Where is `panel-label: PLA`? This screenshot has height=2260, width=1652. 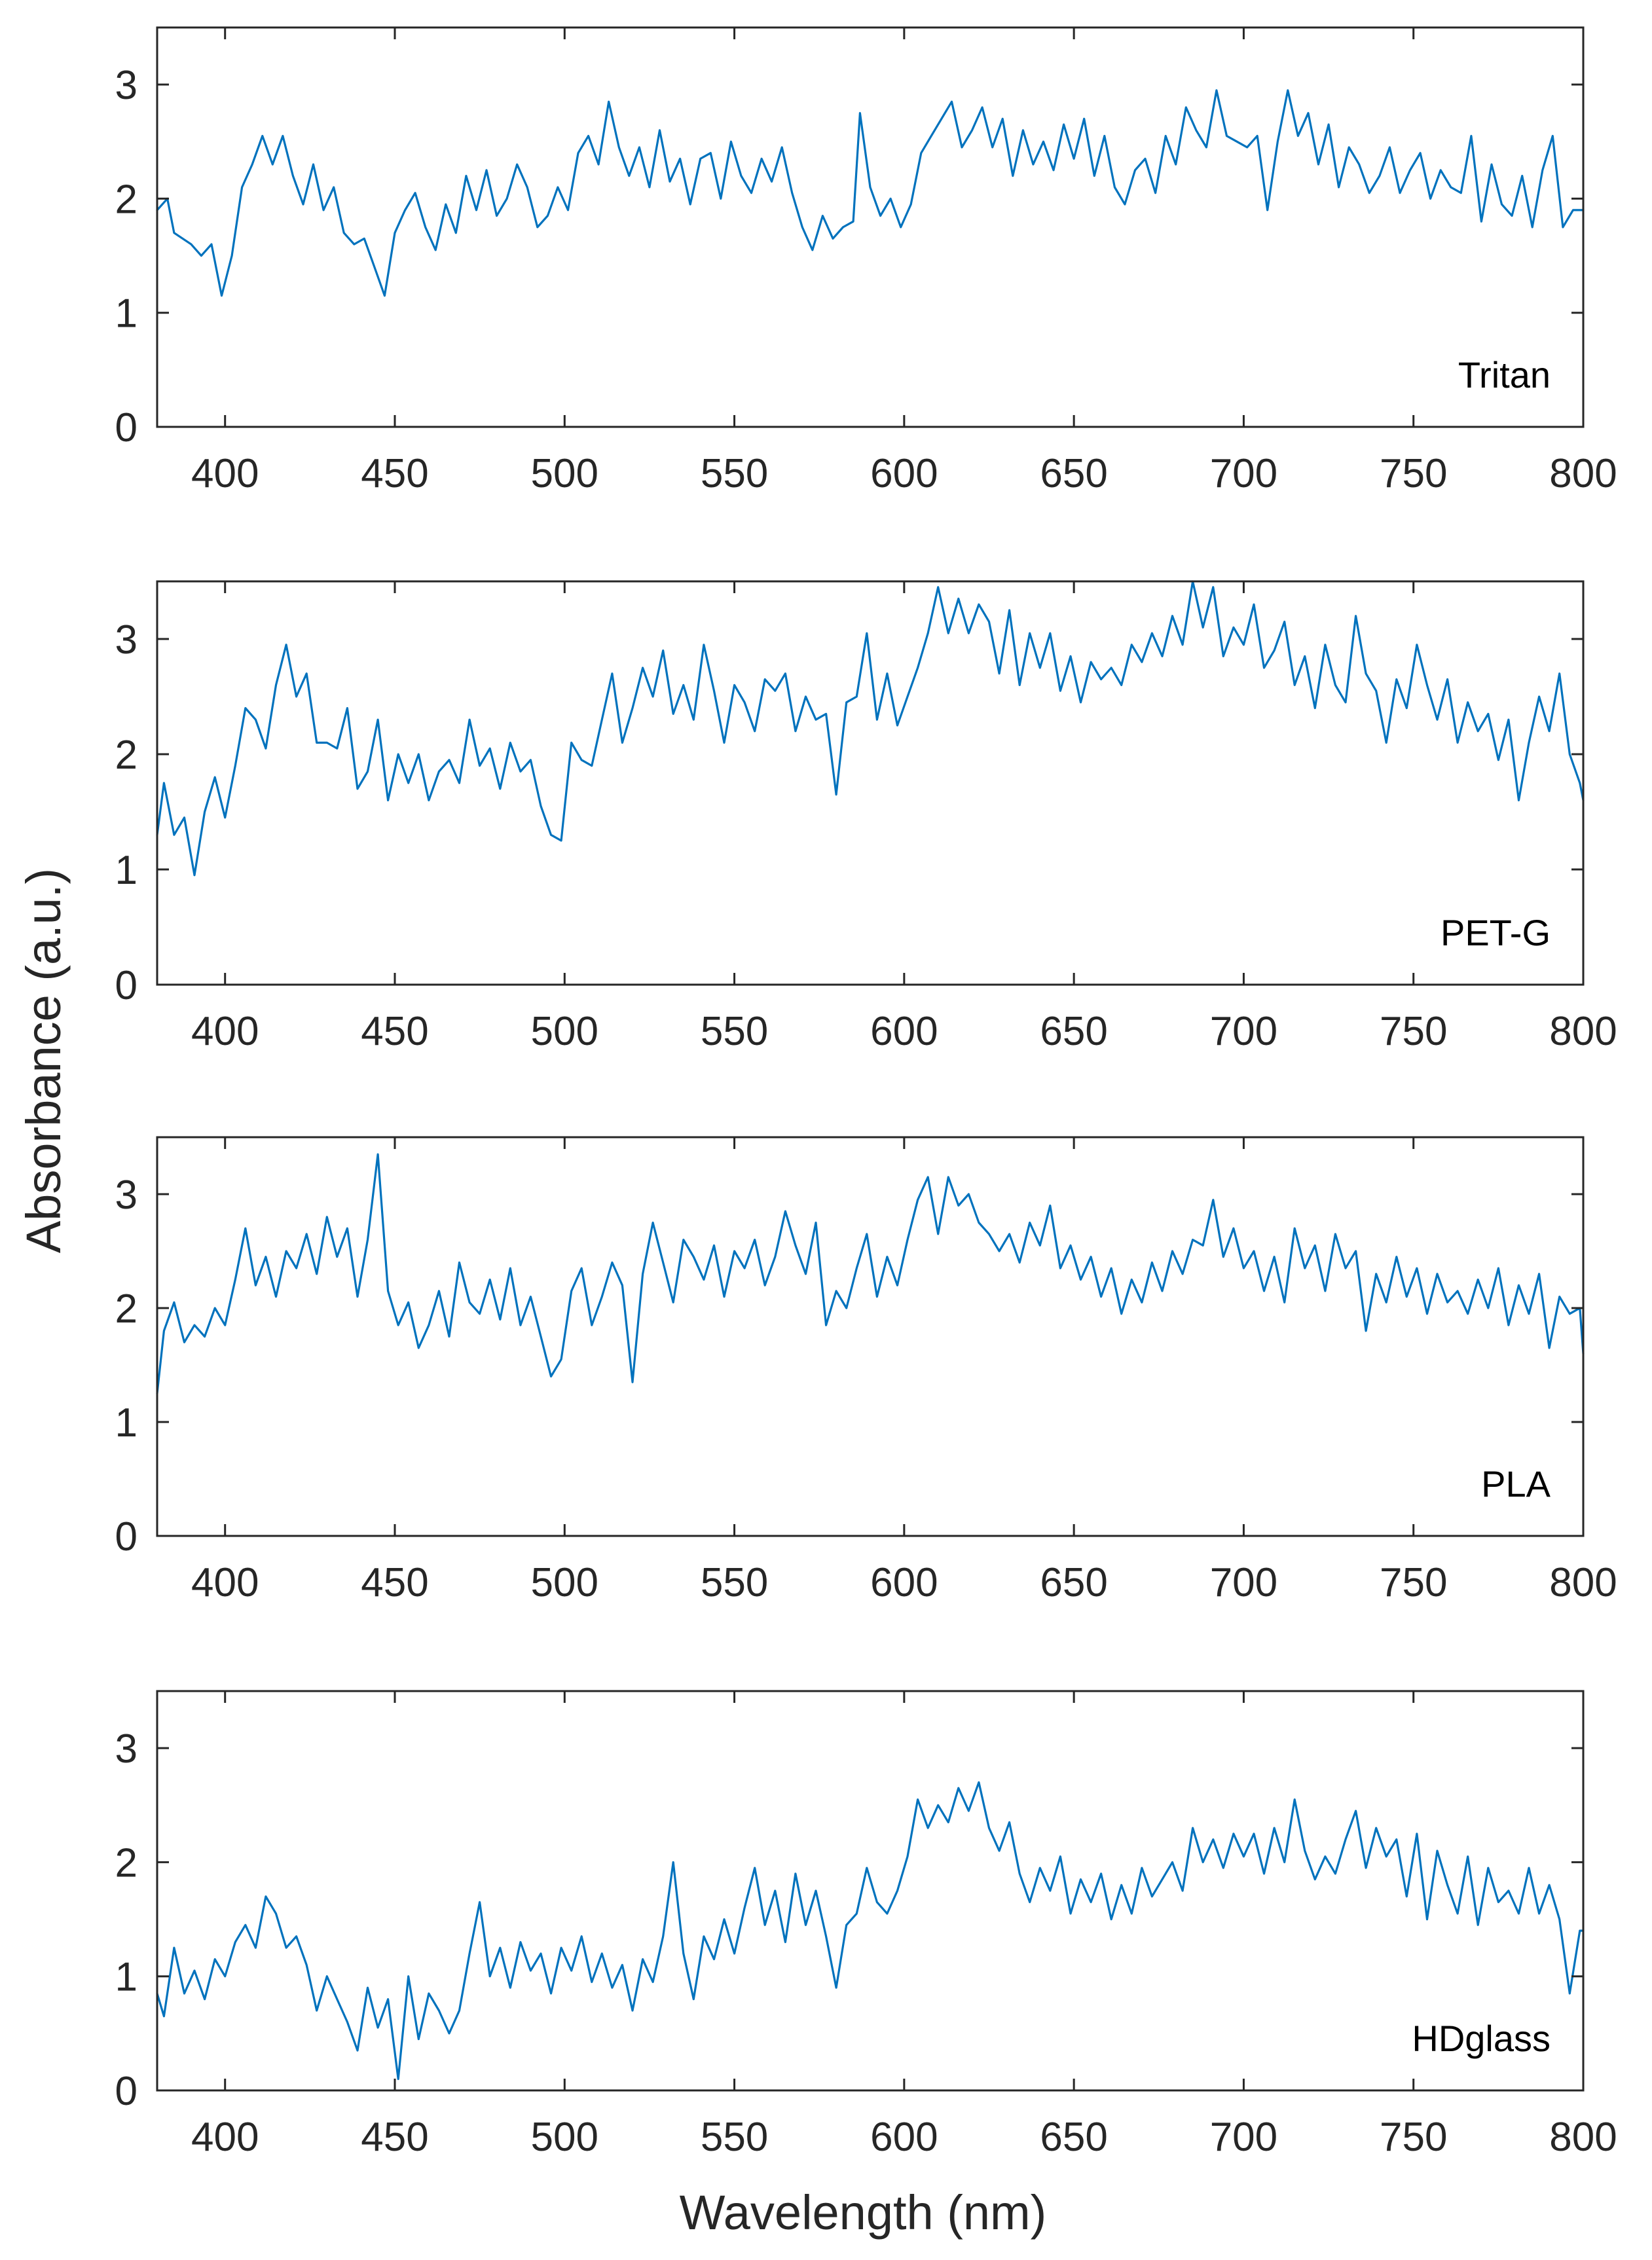
panel-label: PLA is located at coordinates (1516, 1483).